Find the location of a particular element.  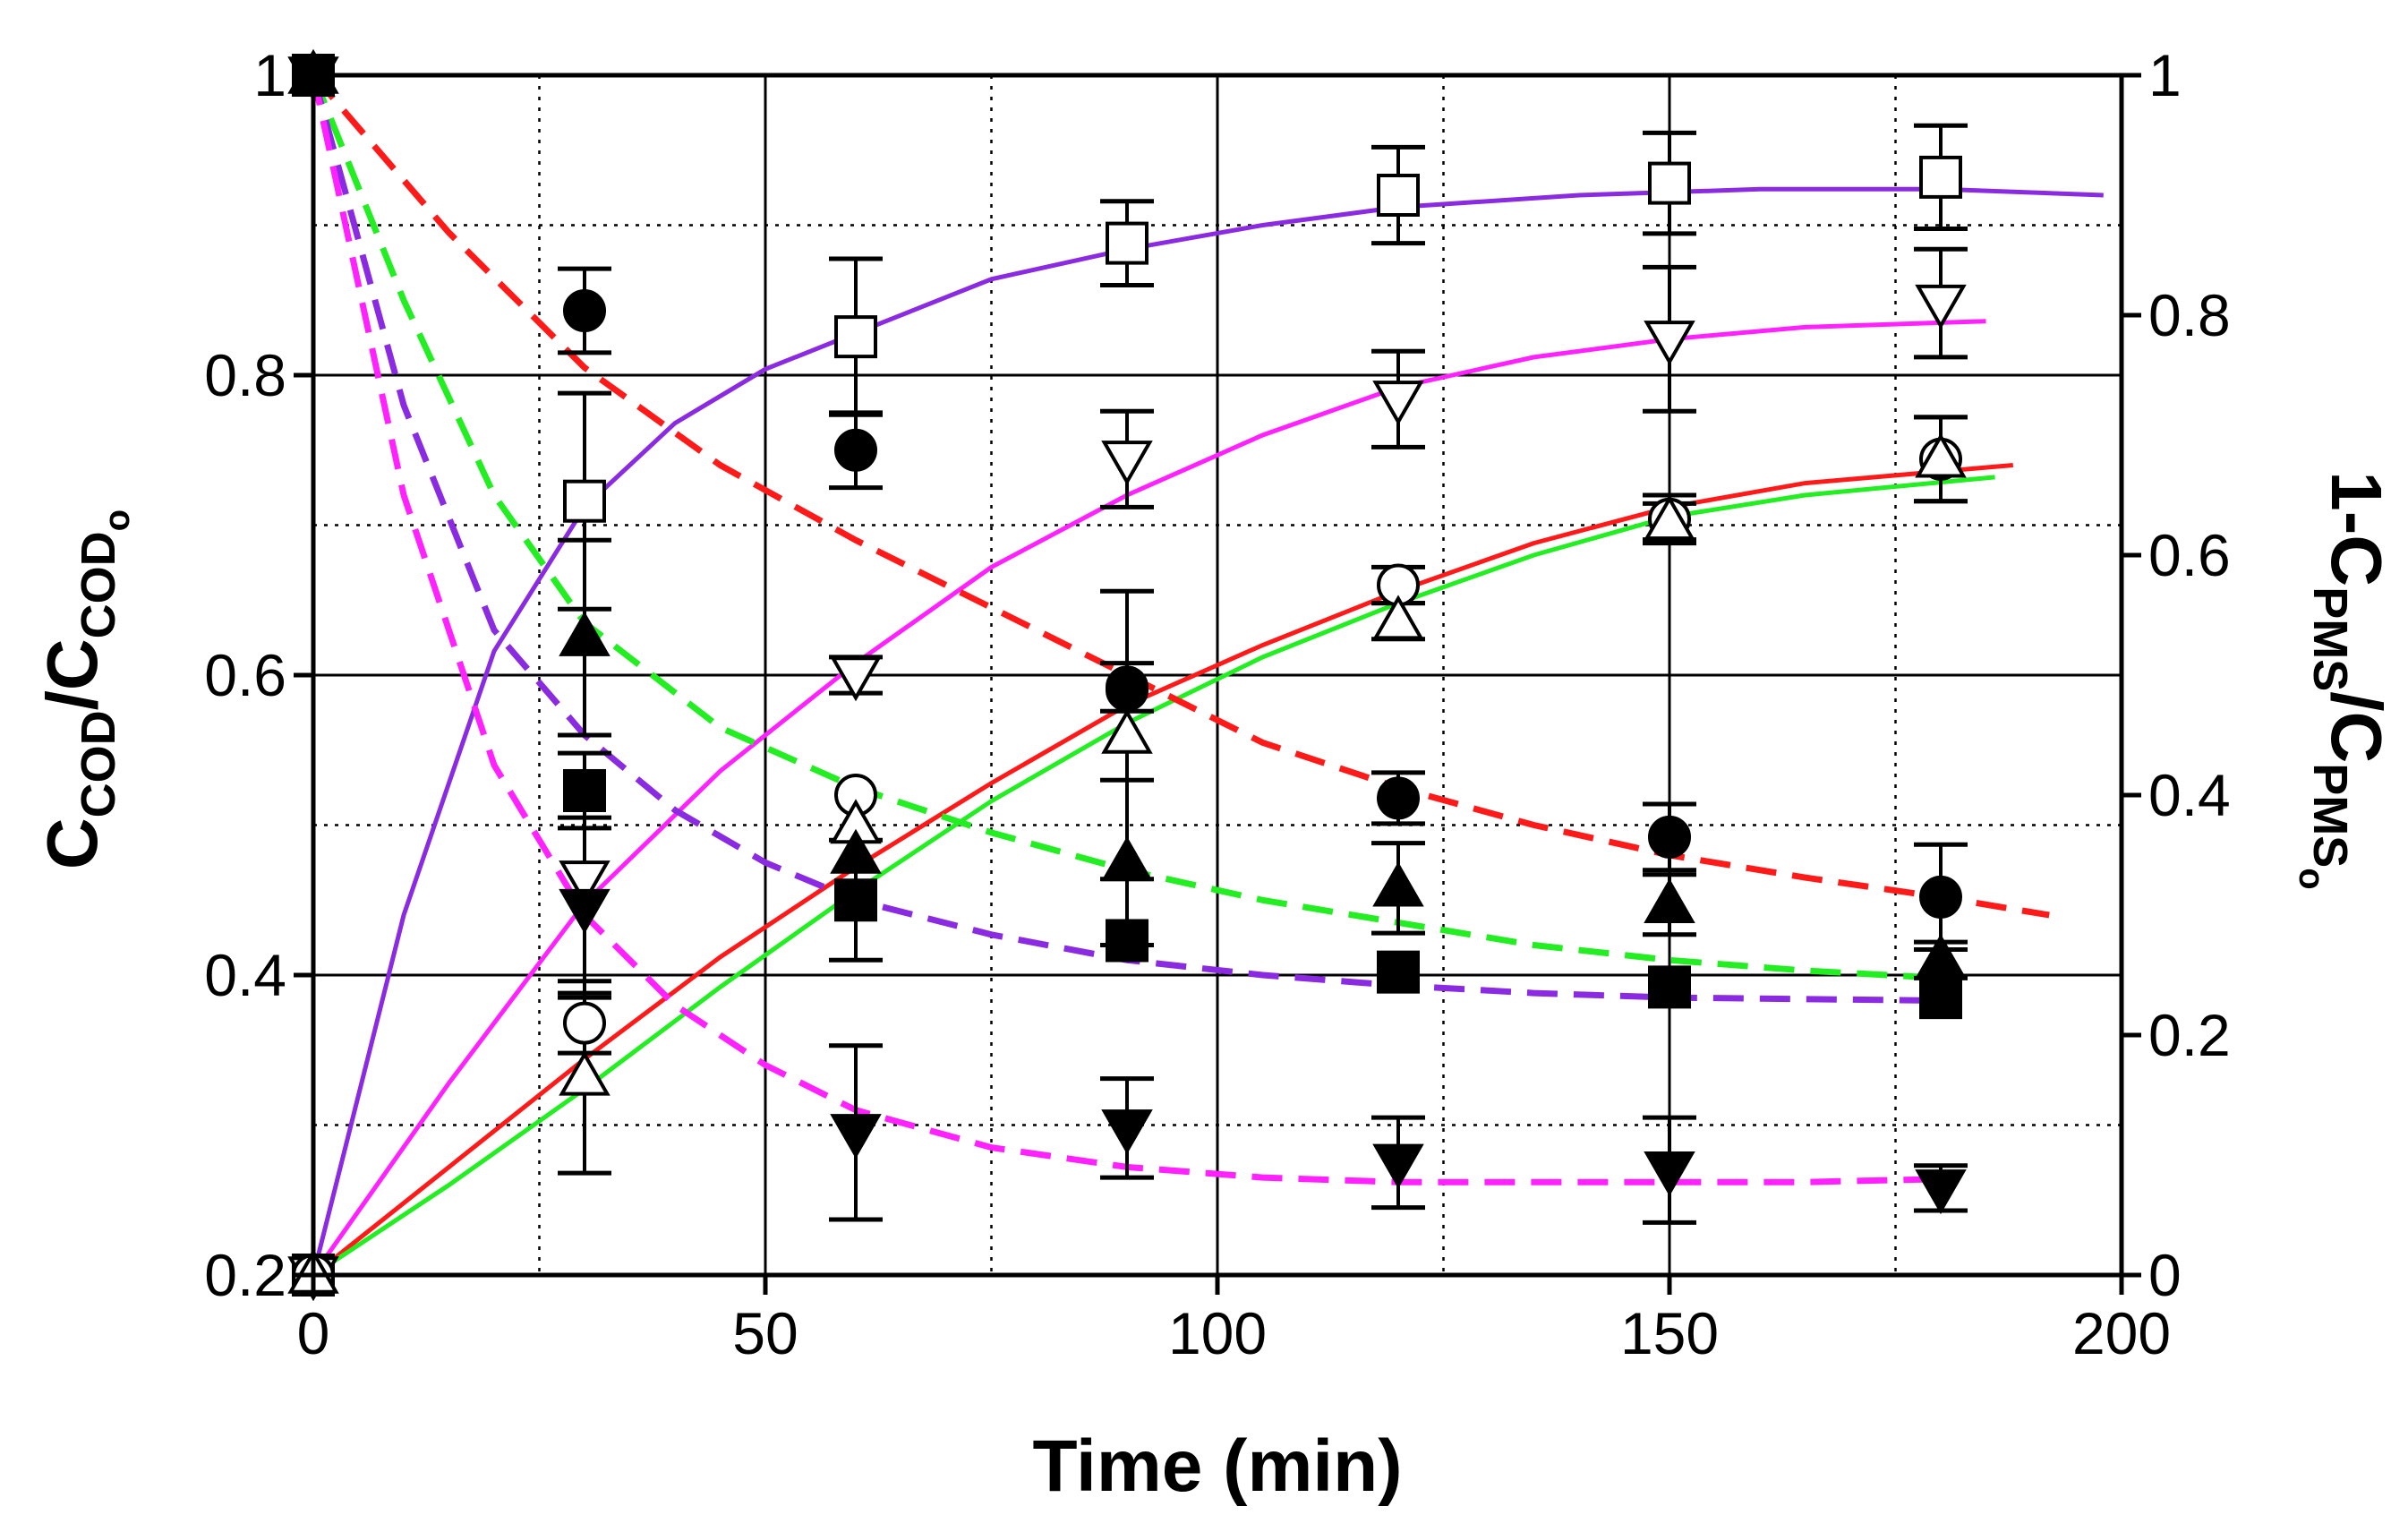

y-left-tick-label: 0.8 is located at coordinates (245, 375).